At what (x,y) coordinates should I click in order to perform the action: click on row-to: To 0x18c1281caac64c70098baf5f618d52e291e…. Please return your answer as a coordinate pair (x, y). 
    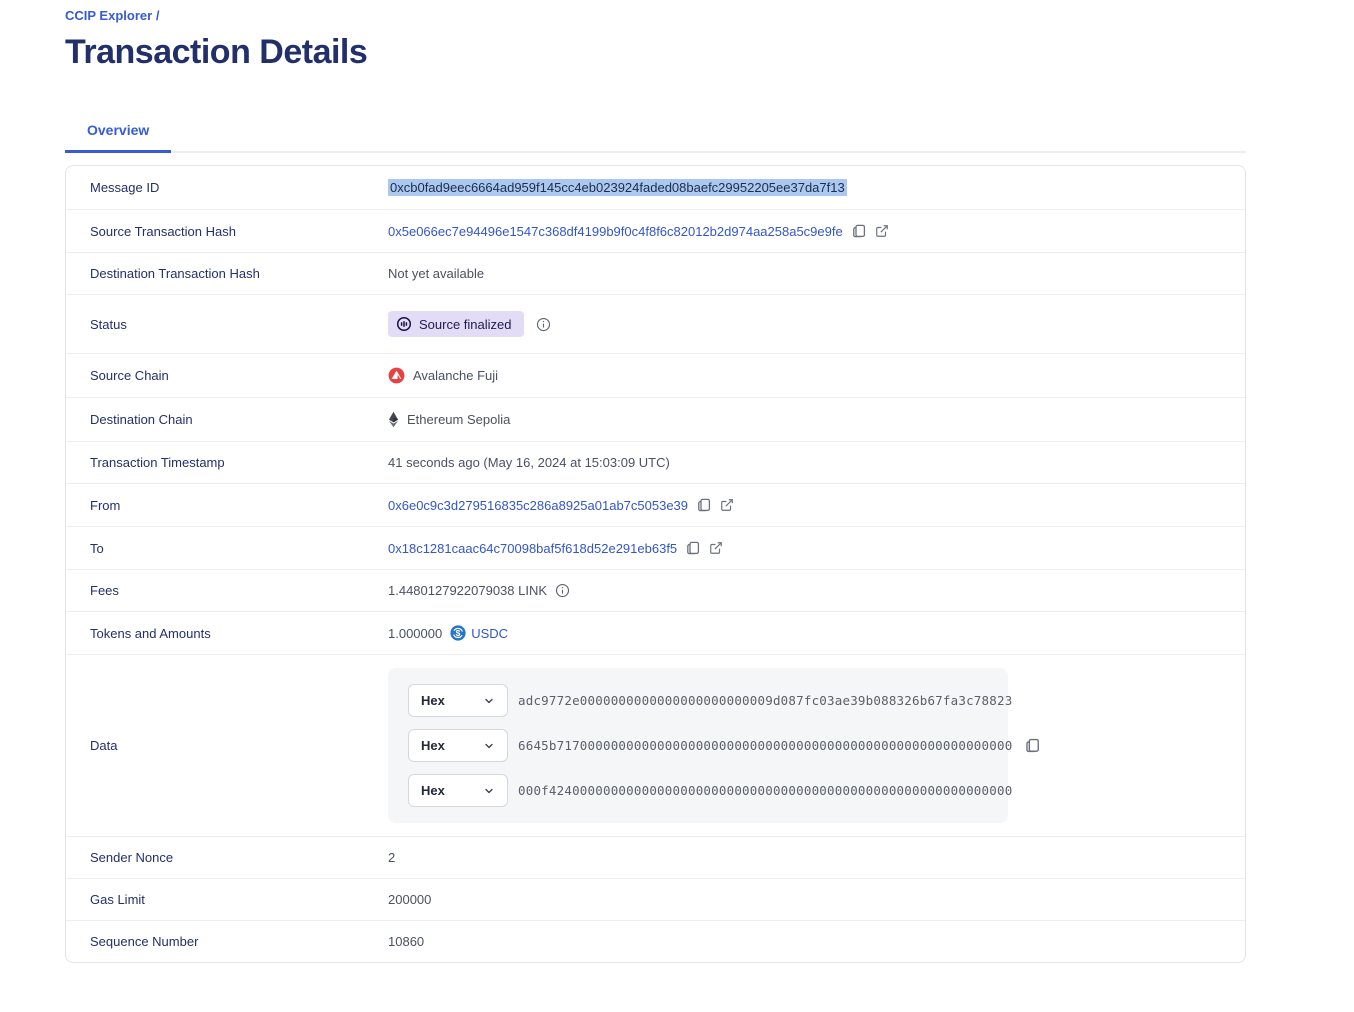
    Looking at the image, I should click on (655, 548).